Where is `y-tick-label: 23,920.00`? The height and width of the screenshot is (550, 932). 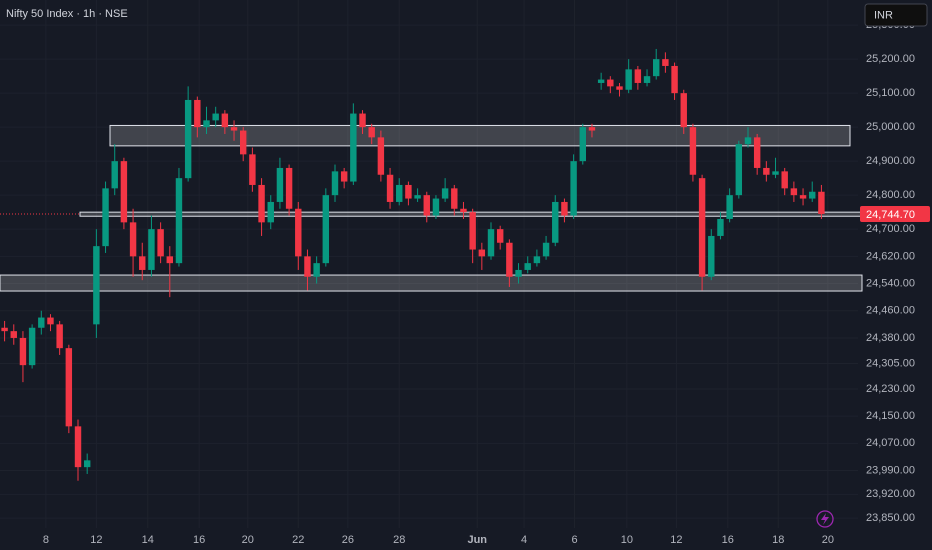
y-tick-label: 23,920.00 is located at coordinates (890, 494).